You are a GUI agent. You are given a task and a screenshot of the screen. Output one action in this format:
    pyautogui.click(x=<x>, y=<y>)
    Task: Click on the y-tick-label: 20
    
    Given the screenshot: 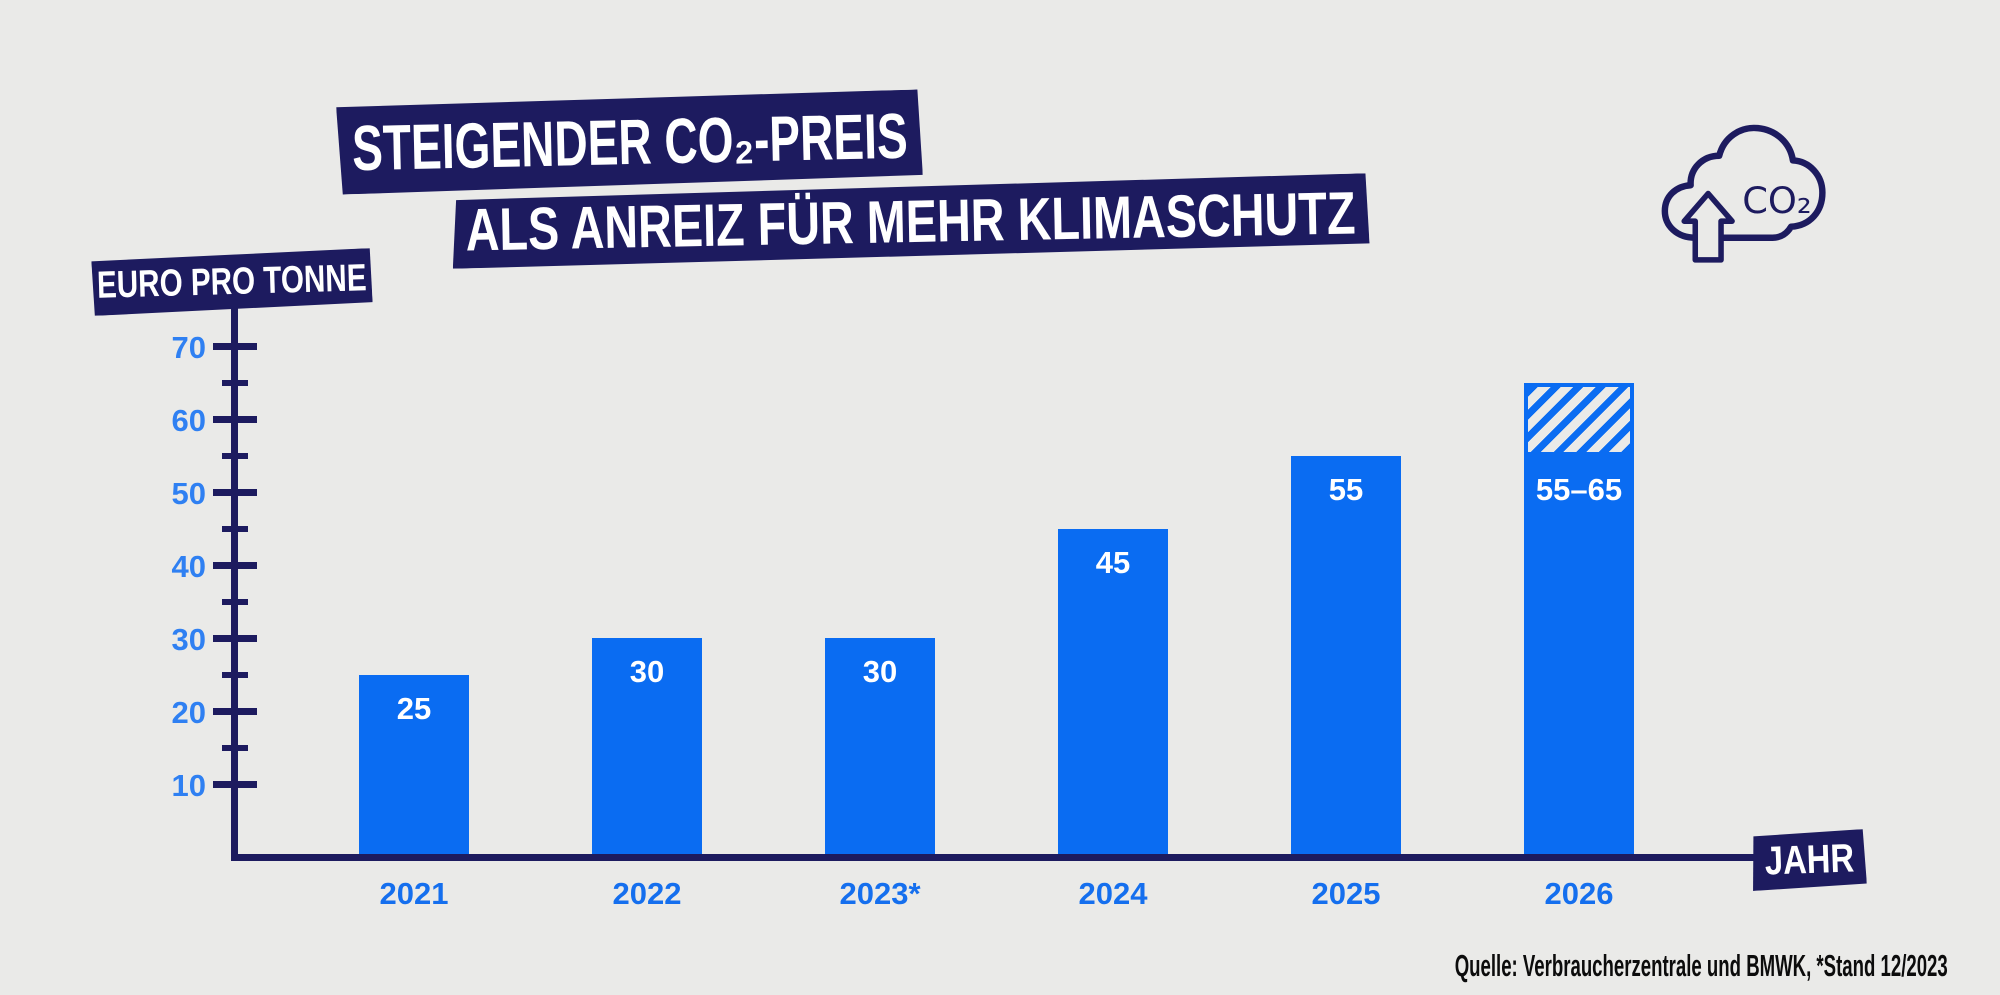 What is the action you would take?
    pyautogui.click(x=188, y=712)
    